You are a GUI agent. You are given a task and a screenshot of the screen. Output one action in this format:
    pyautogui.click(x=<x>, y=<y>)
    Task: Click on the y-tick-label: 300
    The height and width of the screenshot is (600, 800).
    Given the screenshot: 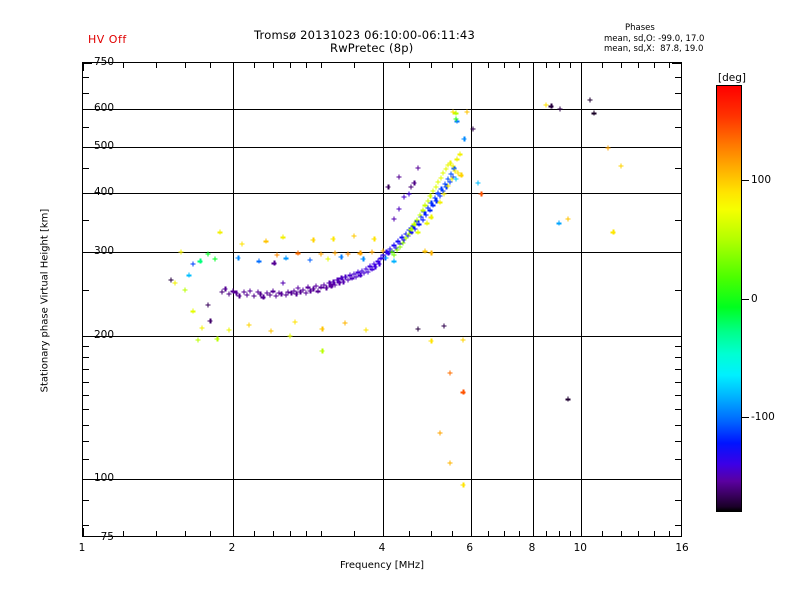 What is the action you would take?
    pyautogui.click(x=103, y=251)
    